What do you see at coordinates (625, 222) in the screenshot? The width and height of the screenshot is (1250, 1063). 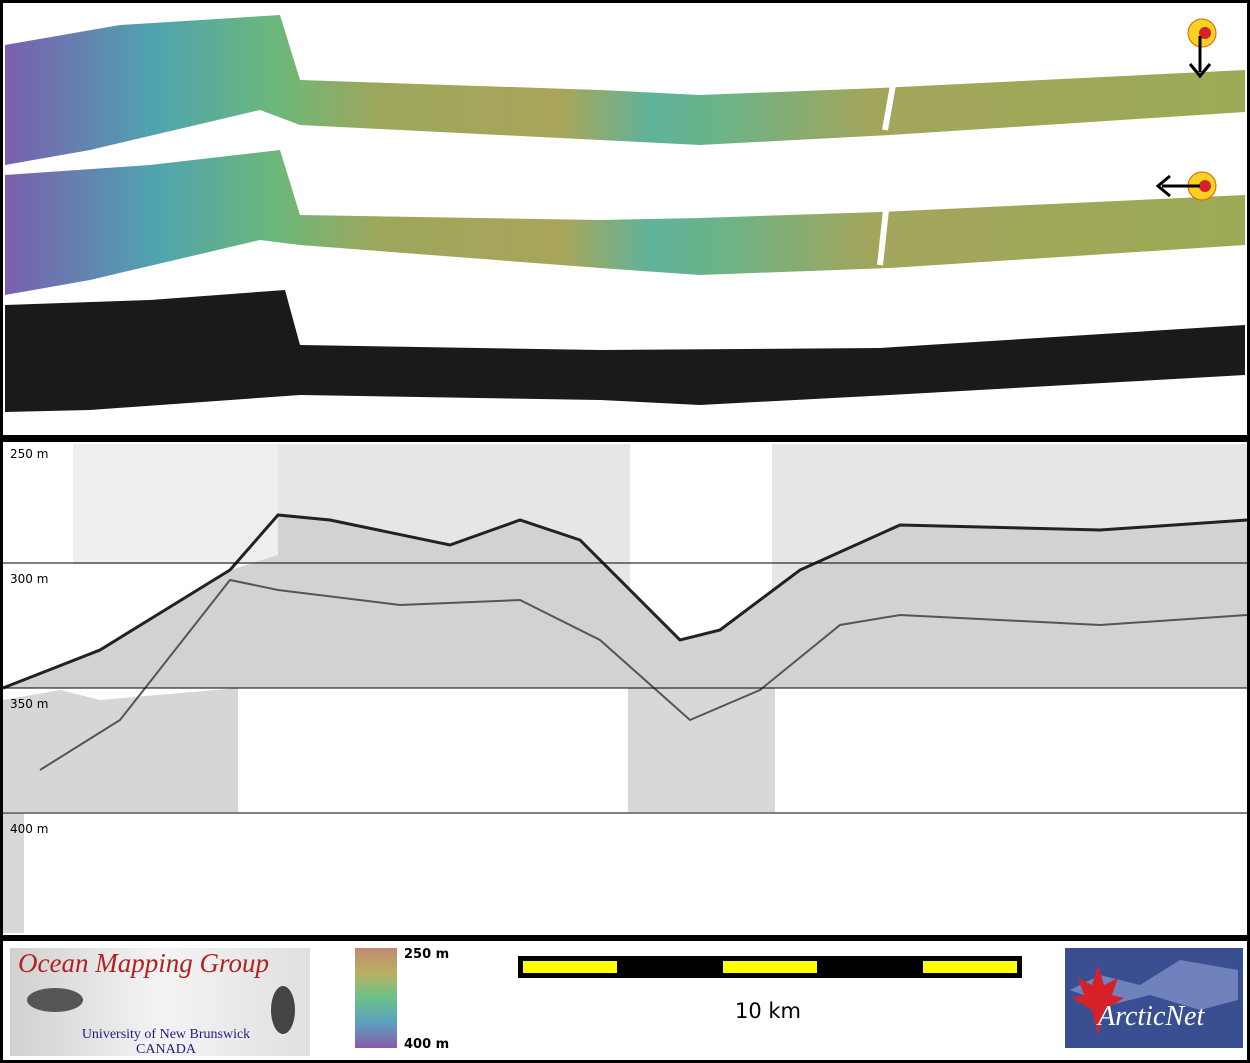 I see `swath-unshaded` at bounding box center [625, 222].